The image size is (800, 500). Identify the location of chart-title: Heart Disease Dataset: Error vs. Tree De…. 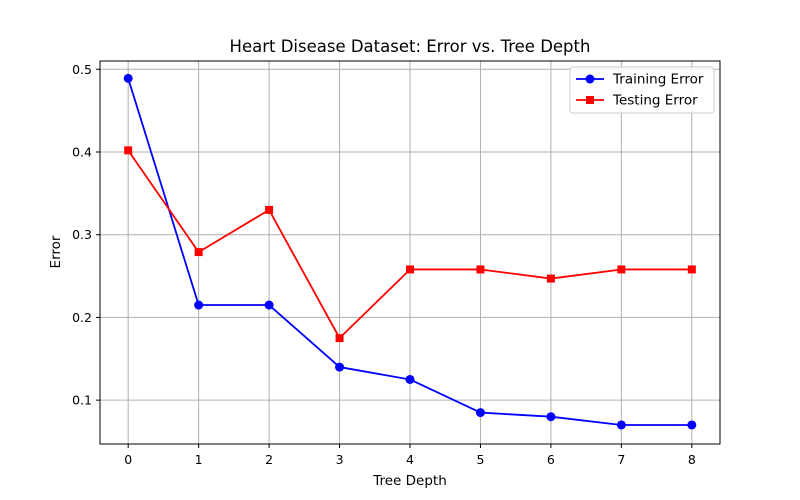
(410, 46).